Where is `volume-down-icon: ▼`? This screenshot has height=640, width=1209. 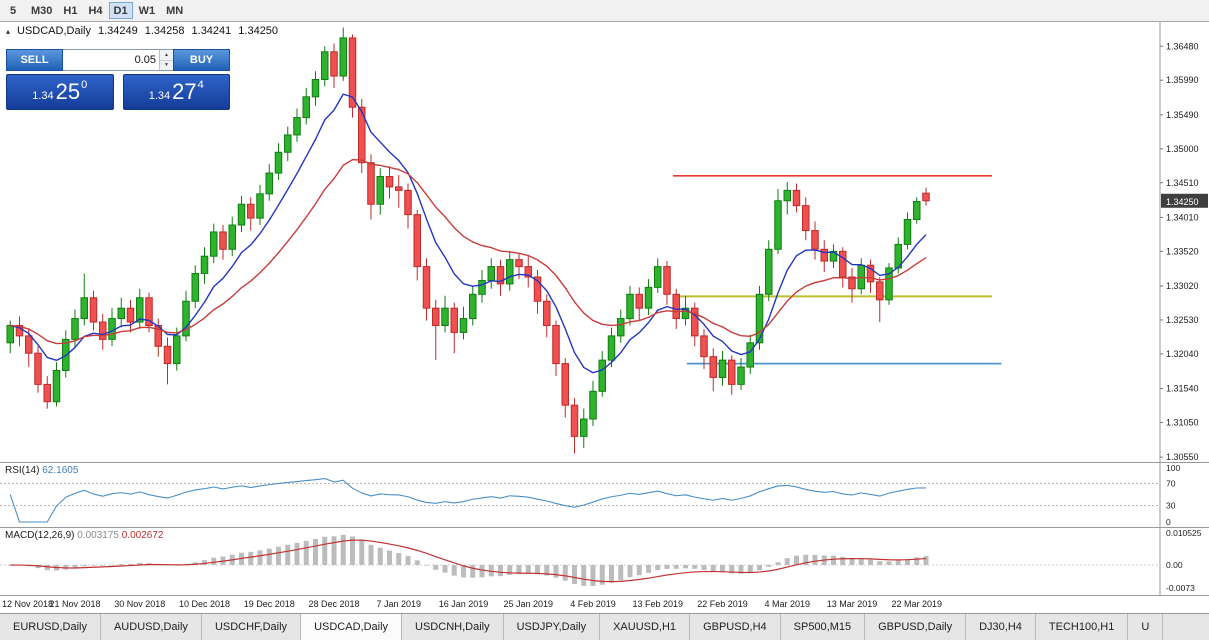
volume-down-icon: ▼ is located at coordinates (166, 65).